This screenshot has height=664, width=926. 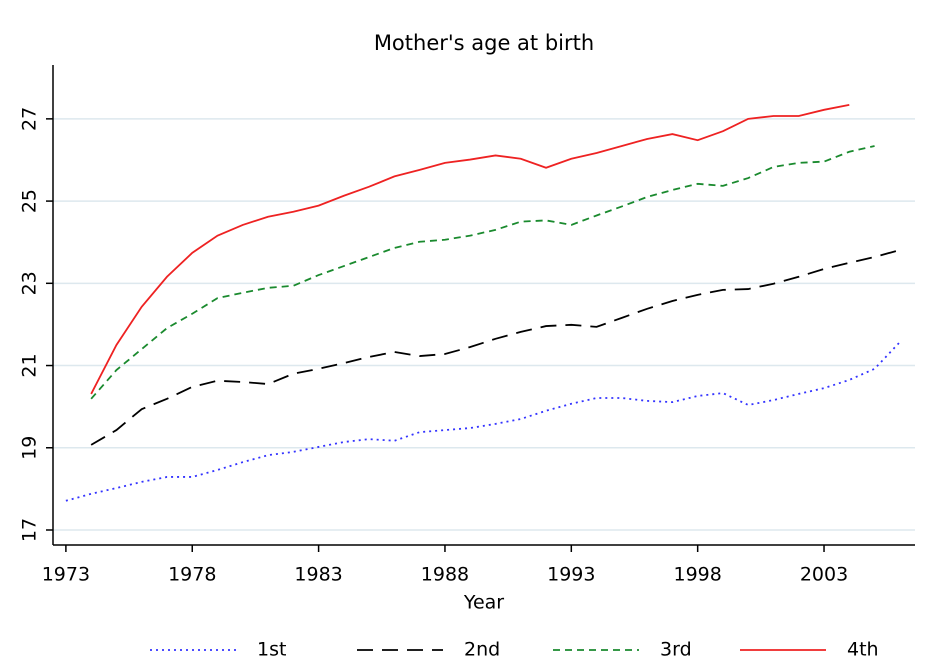 I want to click on chart-title: Mother's age at birth, so click(x=484, y=43).